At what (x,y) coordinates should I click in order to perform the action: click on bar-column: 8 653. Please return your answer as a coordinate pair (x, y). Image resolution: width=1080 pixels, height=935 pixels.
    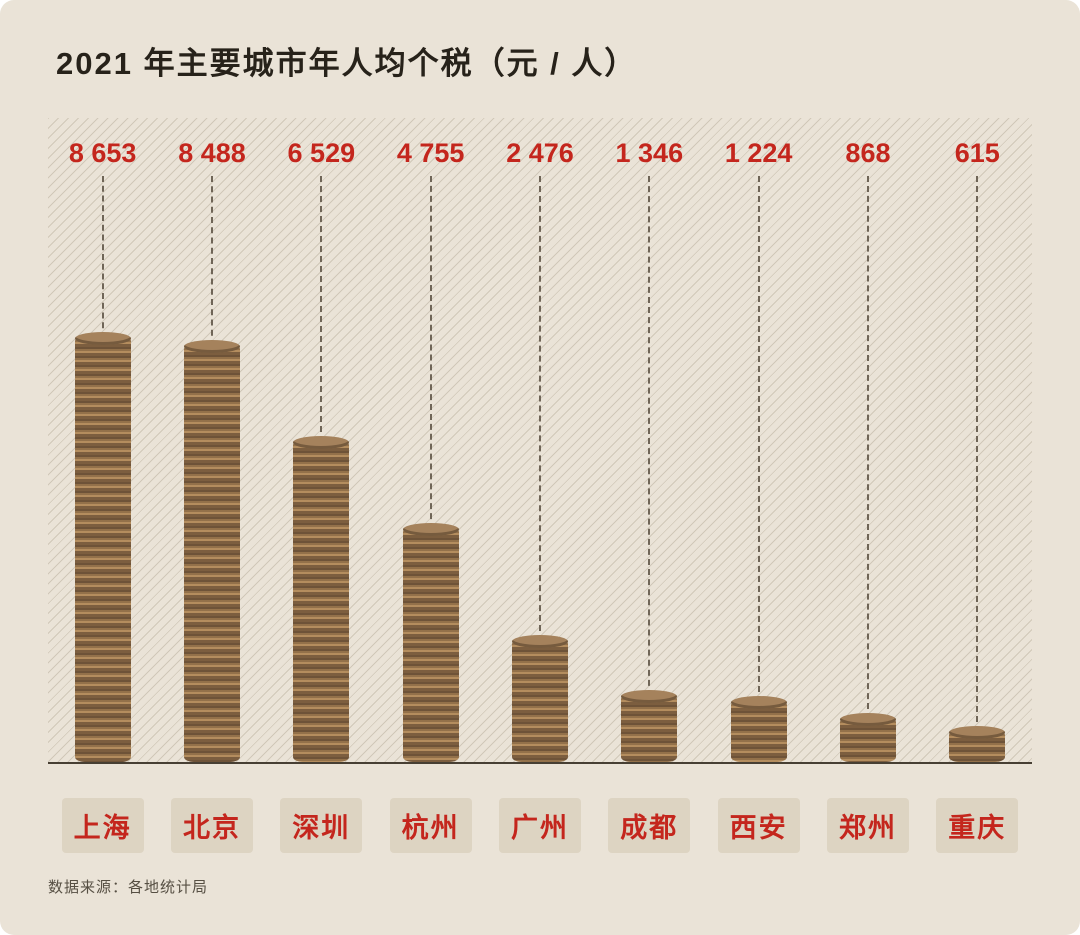
    Looking at the image, I should click on (102, 440).